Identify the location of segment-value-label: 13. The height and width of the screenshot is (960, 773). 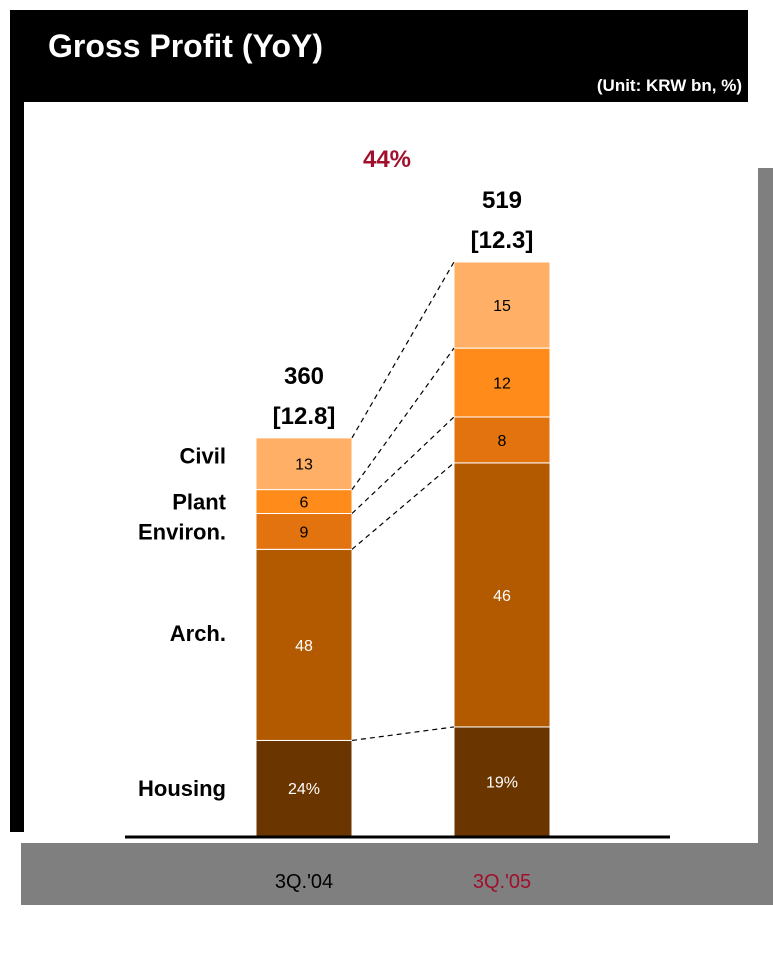
(304, 465).